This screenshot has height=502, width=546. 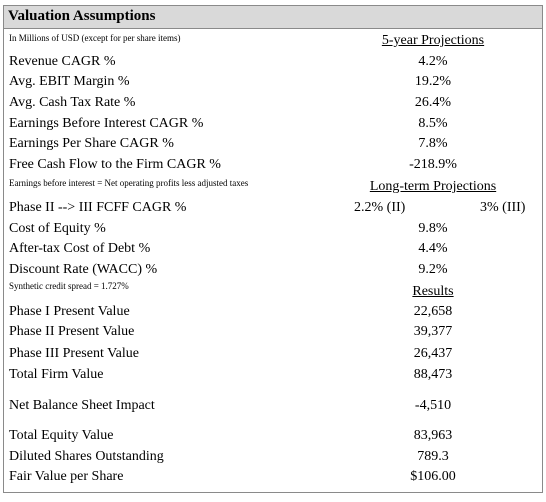 What do you see at coordinates (433, 269) in the screenshot?
I see `row-value: 9.2%` at bounding box center [433, 269].